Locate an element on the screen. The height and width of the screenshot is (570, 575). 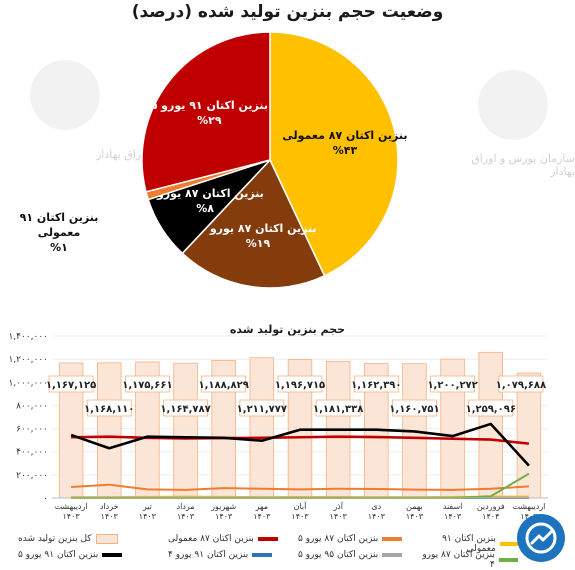
pie-label-name: بنزین اکتان ۹۱ یورو ۵ is located at coordinates (209, 105).